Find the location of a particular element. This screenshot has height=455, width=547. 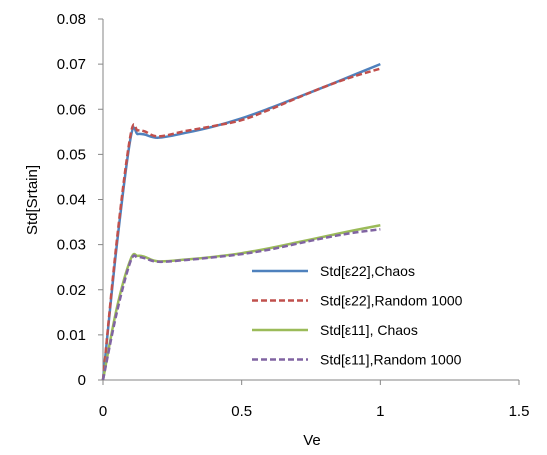

legend-label: Std[ε22],Chaos is located at coordinates (367, 271).